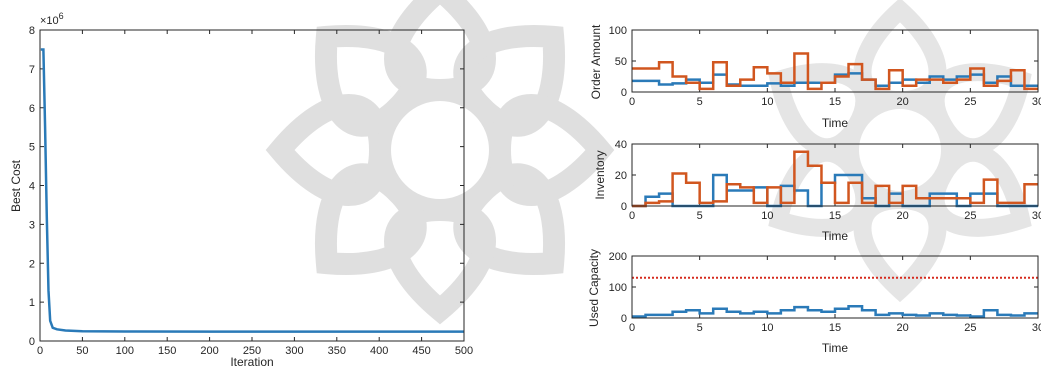  I want to click on x-tick-label: 50, so click(82, 351).